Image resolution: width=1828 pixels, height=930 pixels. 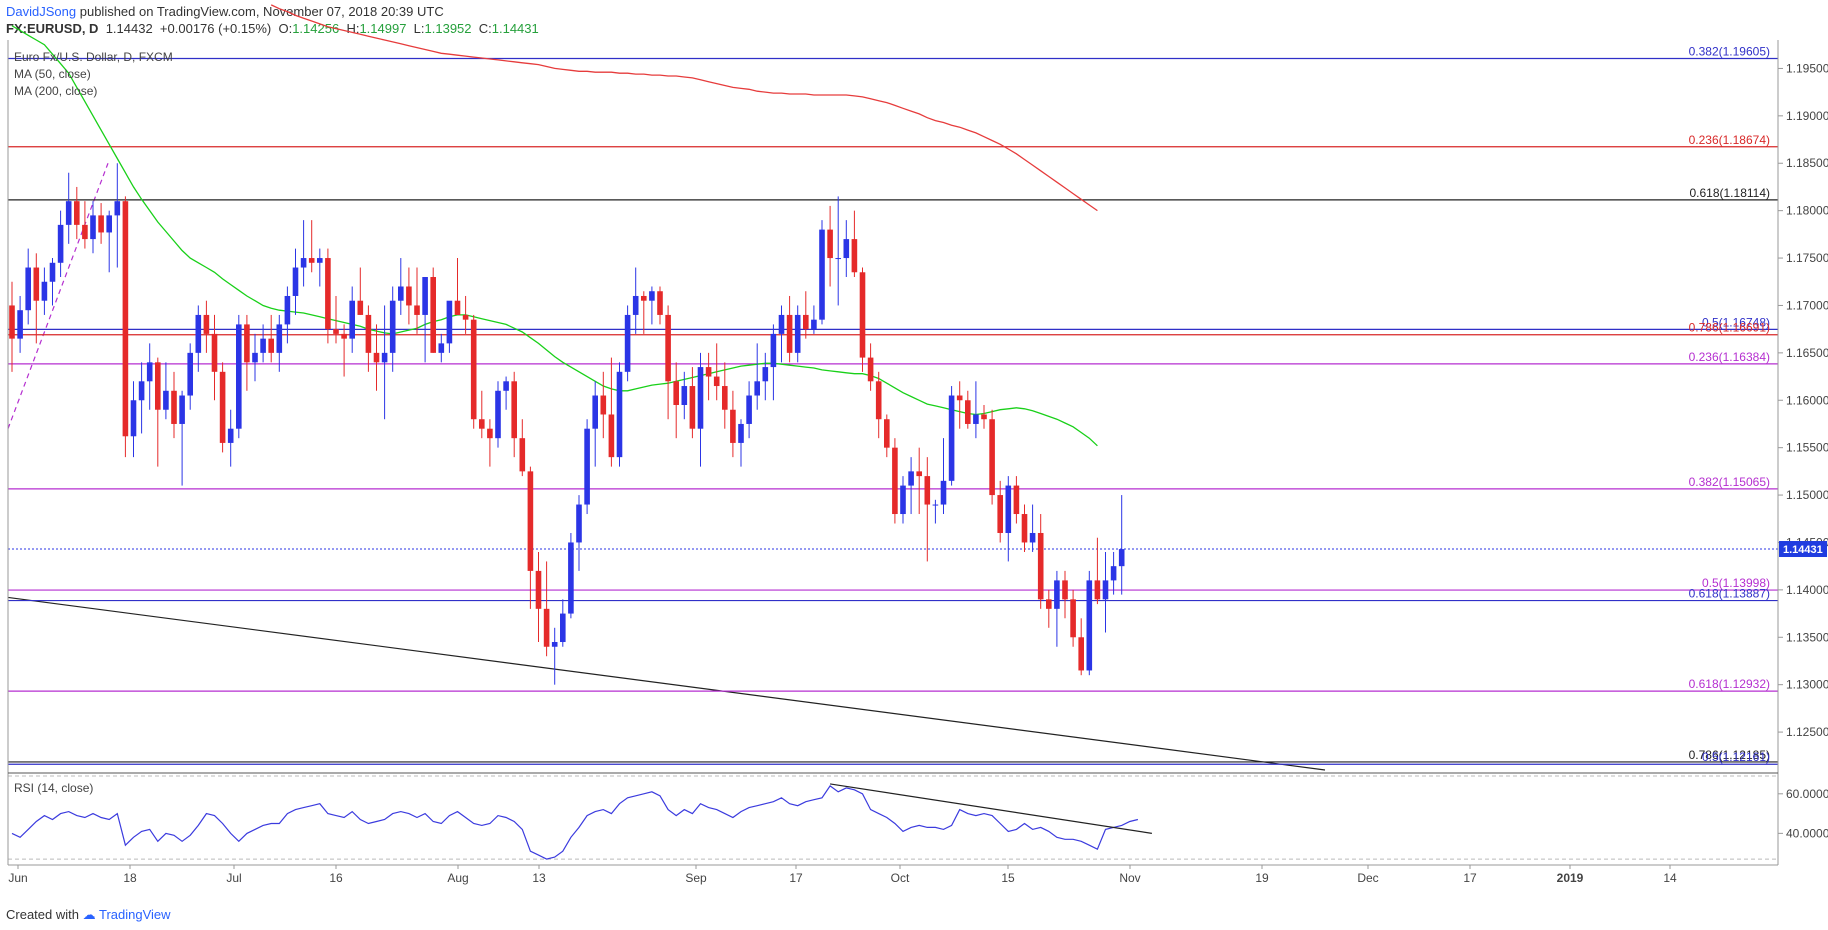 What do you see at coordinates (1807, 794) in the screenshot?
I see `rsi-tick-label: 60.0000` at bounding box center [1807, 794].